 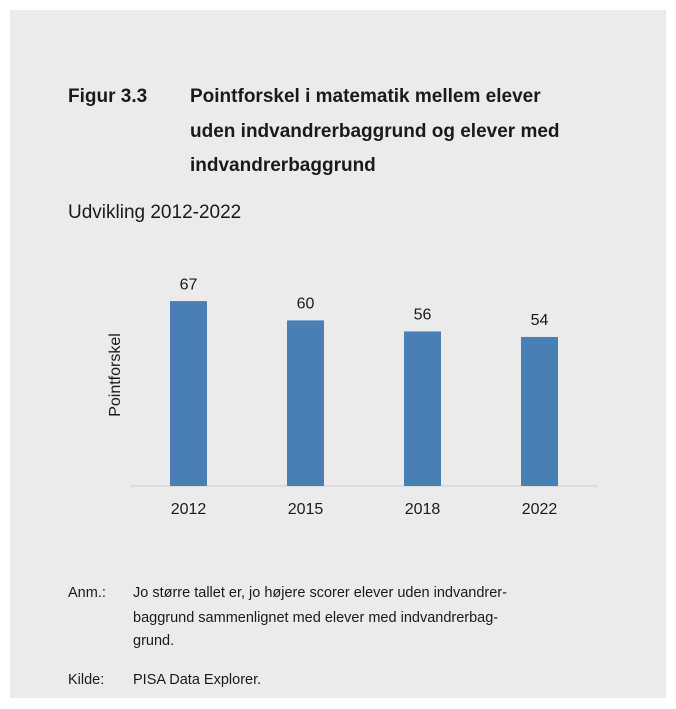 I want to click on x-tick-label: 2015, so click(x=306, y=509).